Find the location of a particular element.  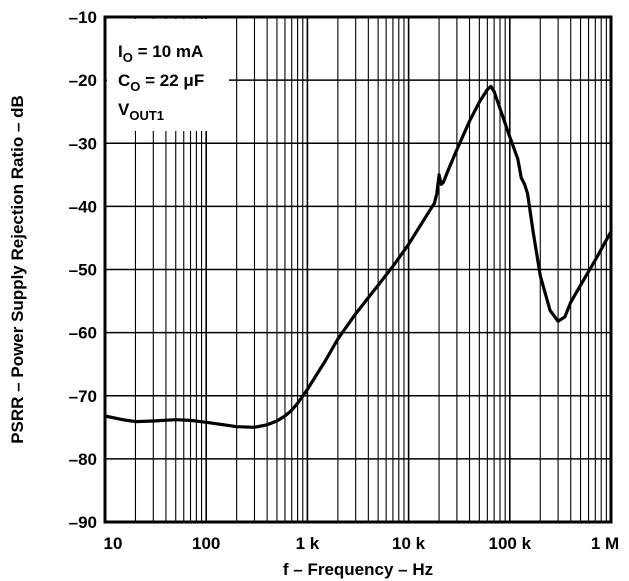

y-tick-label: –60 is located at coordinates (83, 333).